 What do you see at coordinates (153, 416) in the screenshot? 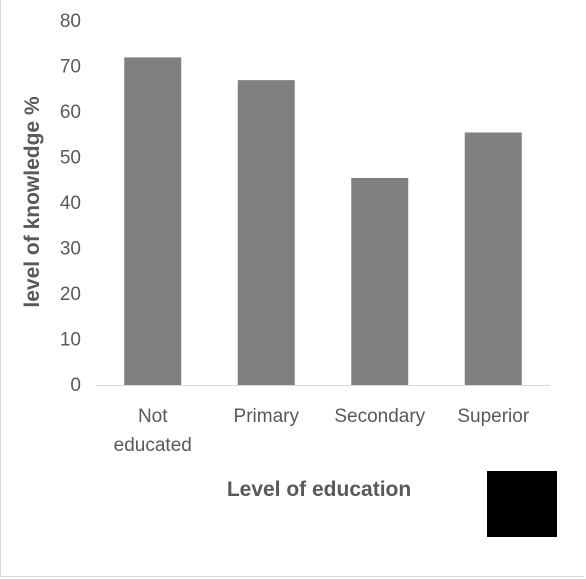
I see `x-tick-label-line: Not` at bounding box center [153, 416].